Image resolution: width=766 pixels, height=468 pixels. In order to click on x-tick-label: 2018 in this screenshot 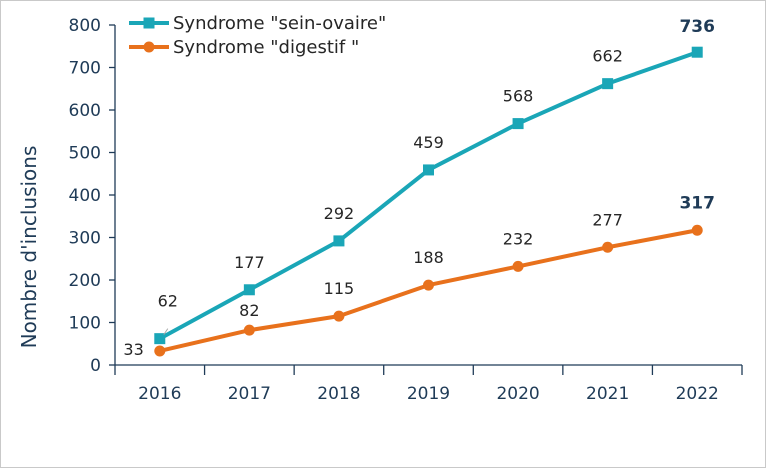, I will do `click(338, 394)`.